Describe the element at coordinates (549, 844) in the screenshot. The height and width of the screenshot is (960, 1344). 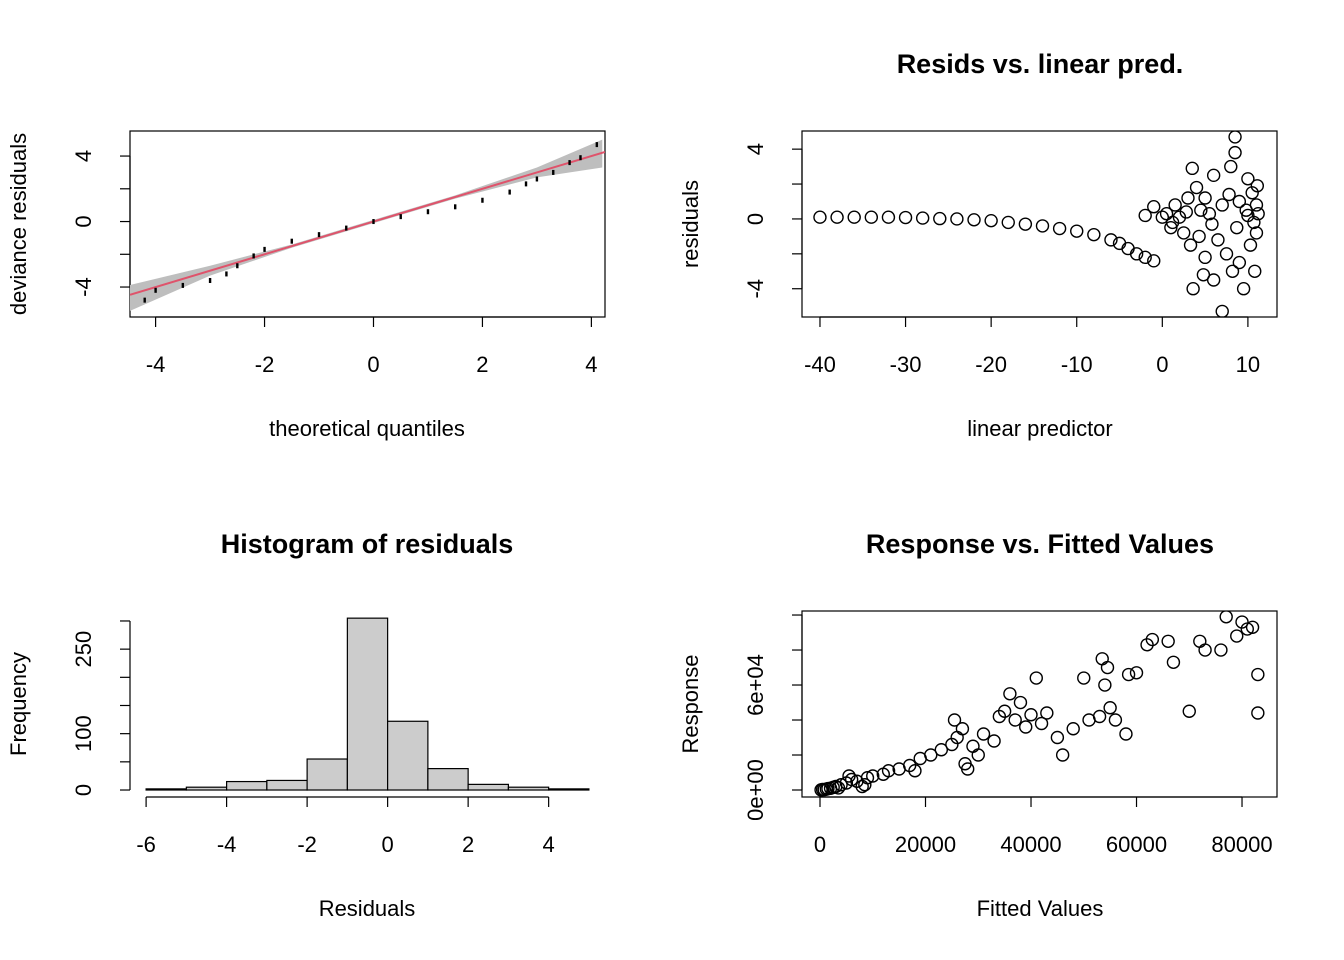
I see `x-tick-label: 4` at that location.